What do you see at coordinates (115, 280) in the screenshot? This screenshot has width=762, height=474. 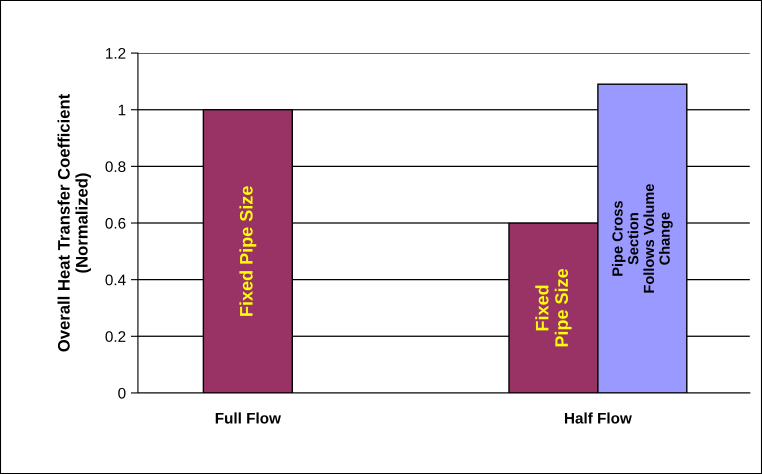 I see `y-tick-label: 0.4` at bounding box center [115, 280].